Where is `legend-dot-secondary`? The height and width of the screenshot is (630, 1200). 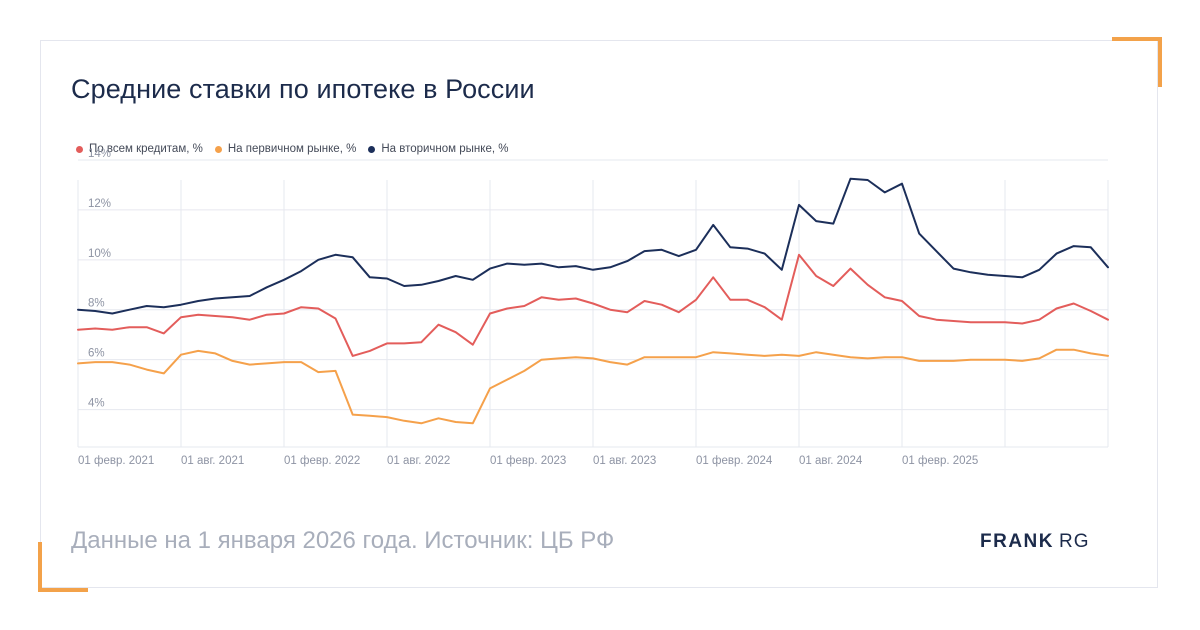 legend-dot-secondary is located at coordinates (372, 149).